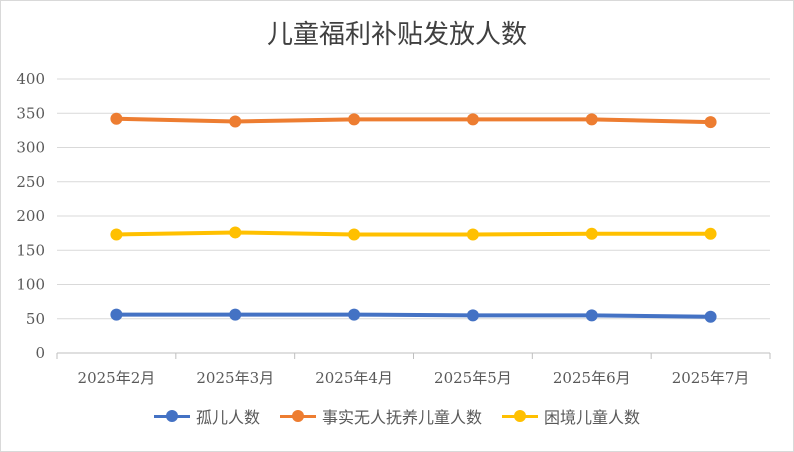  Describe the element at coordinates (592, 378) in the screenshot. I see `x-tick-label: 2025年6月` at that location.